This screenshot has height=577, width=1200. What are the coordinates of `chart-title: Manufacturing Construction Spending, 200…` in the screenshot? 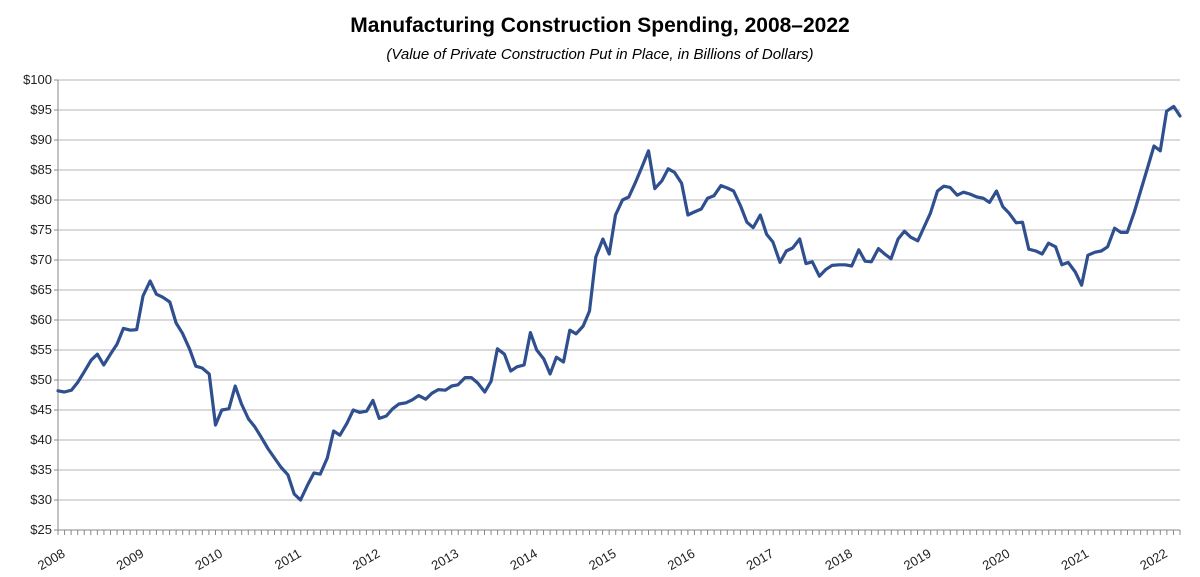 It's located at (600, 25).